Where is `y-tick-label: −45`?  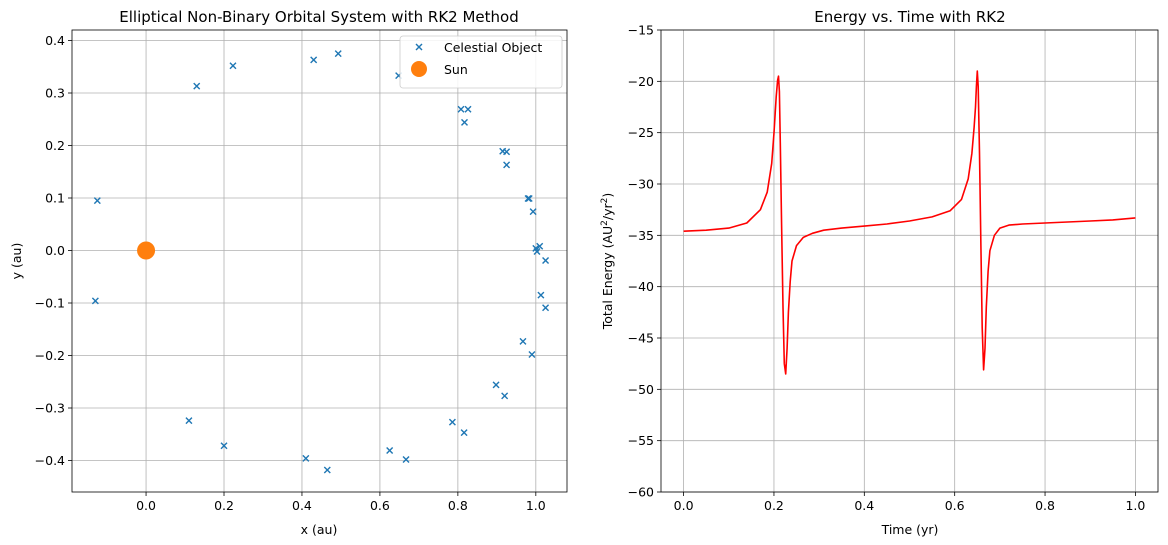 y-tick-label: −45 is located at coordinates (641, 338).